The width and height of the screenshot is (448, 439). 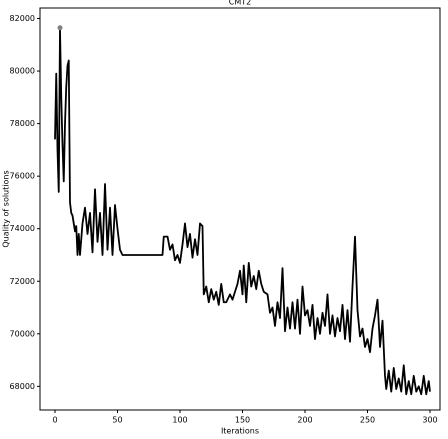 What do you see at coordinates (22, 123) in the screenshot?
I see `y-tick-label: 78000` at bounding box center [22, 123].